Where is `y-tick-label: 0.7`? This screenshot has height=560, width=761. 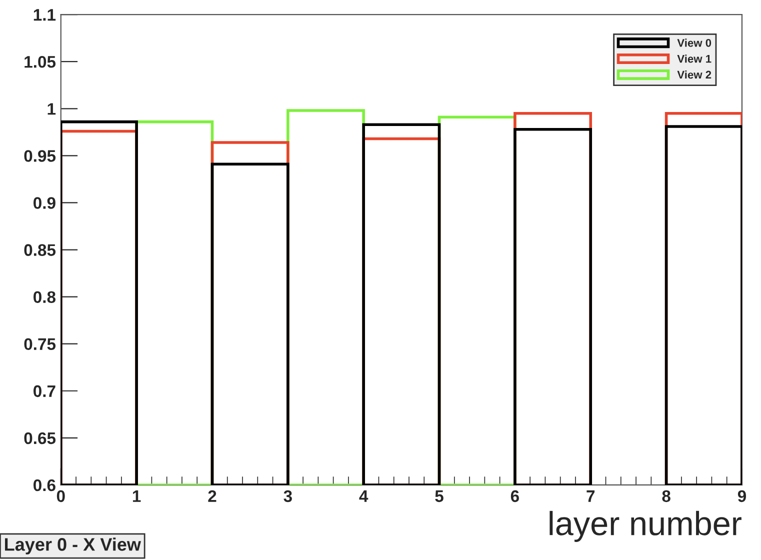
y-tick-label: 0.7 is located at coordinates (45, 391).